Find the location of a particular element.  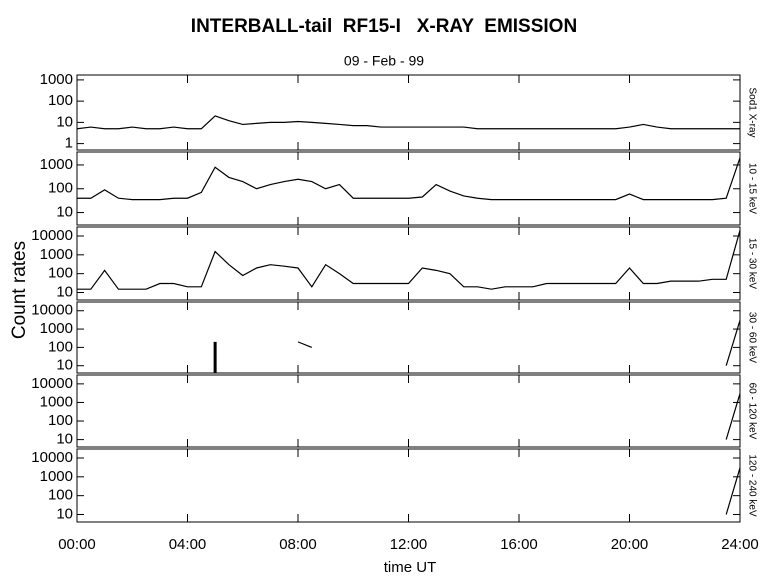

y-tick-label: 1 is located at coordinates (69, 143).